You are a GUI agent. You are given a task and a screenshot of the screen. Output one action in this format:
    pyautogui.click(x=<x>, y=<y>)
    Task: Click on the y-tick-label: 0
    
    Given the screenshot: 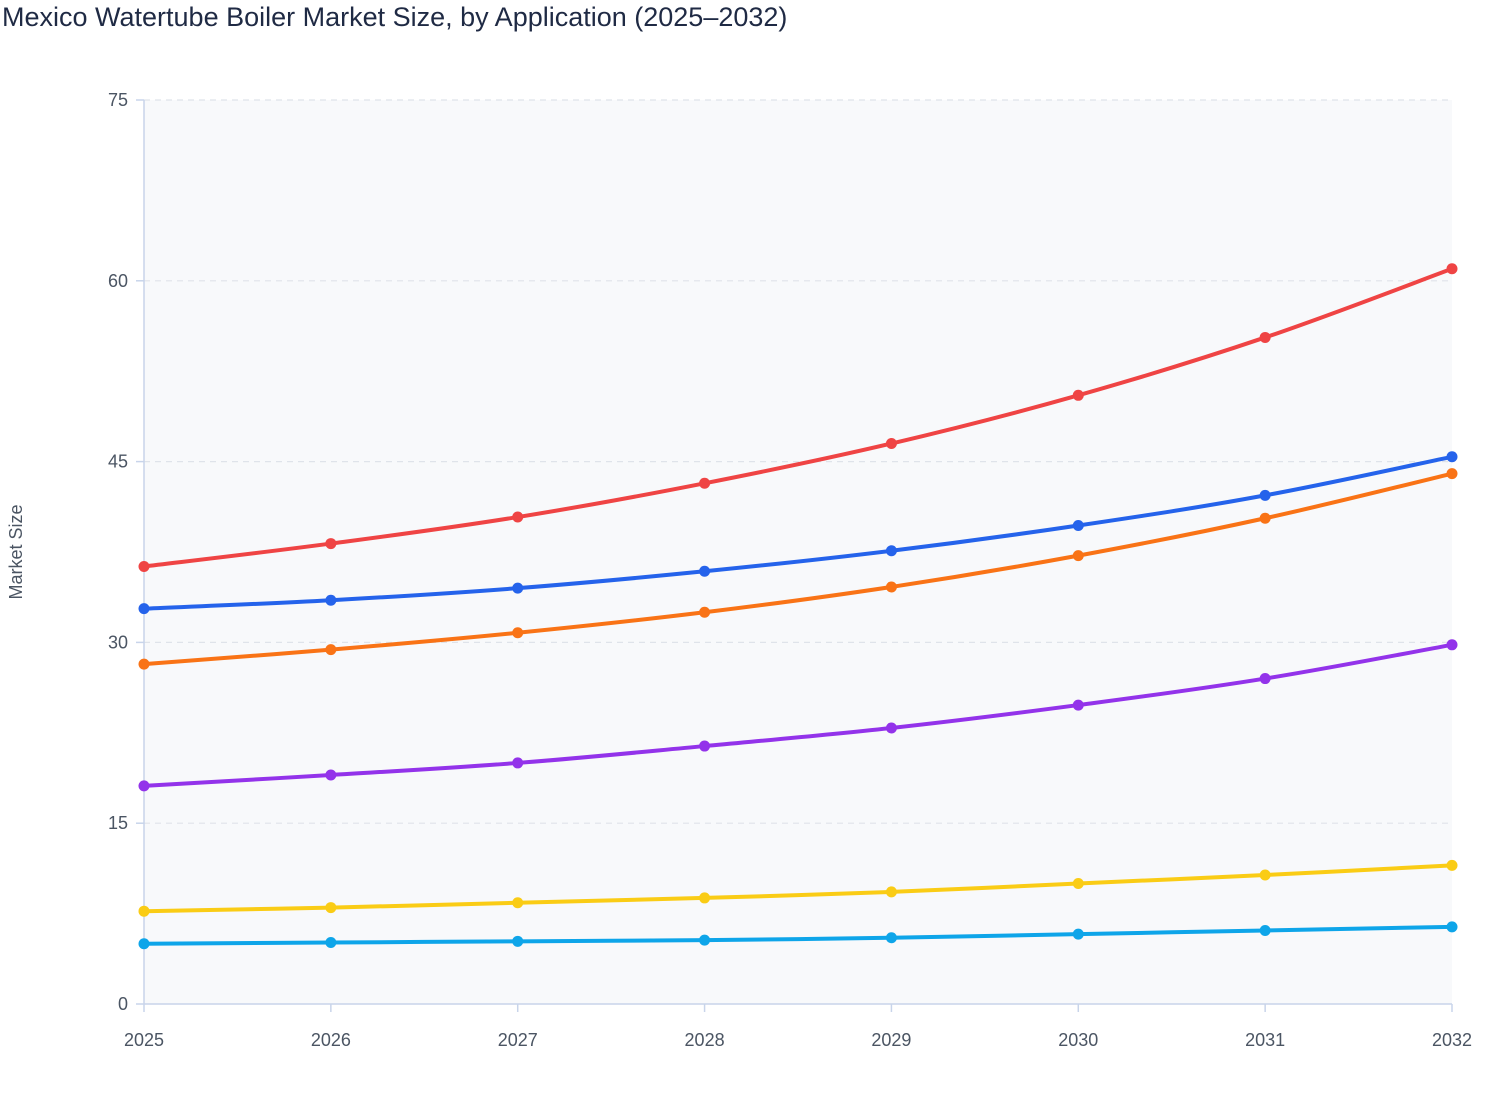 What is the action you would take?
    pyautogui.click(x=123, y=1004)
    